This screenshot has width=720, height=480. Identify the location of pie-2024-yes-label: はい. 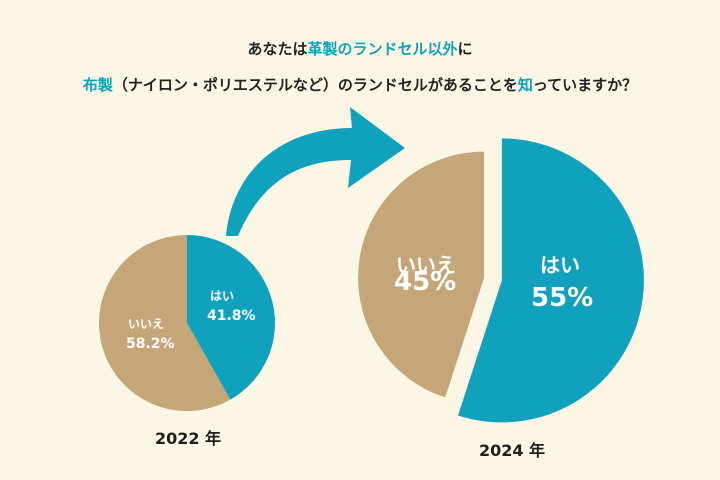
(560, 265).